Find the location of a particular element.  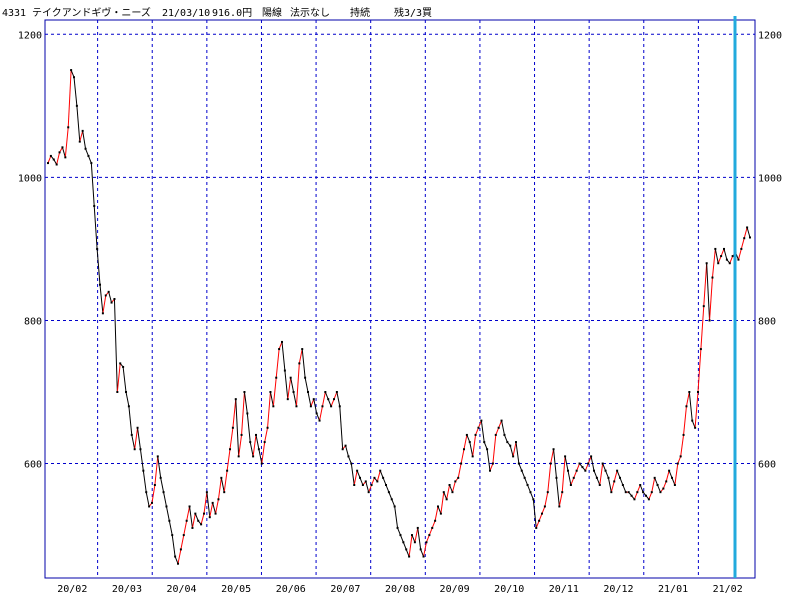

y-tick-label-left: 1000 is located at coordinates (30, 178).